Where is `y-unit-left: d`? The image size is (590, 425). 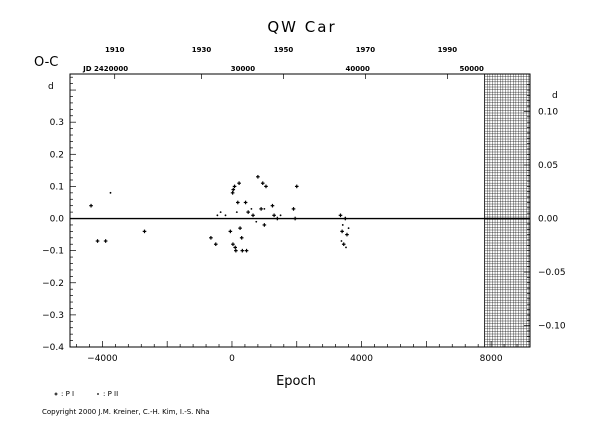
y-unit-left: d is located at coordinates (51, 87).